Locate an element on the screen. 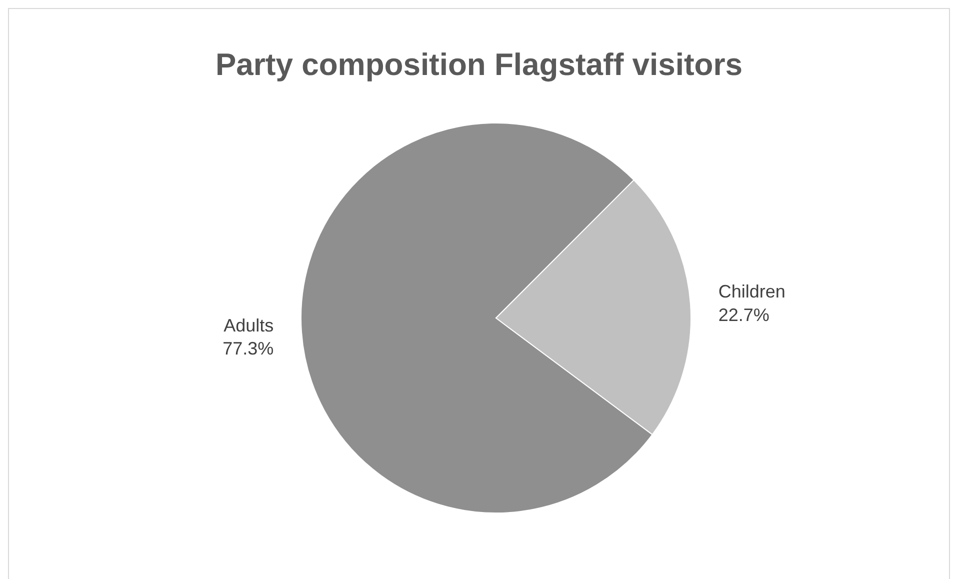 The image size is (959, 579). chart-title: Party composition Flagstaff visitors is located at coordinates (479, 64).